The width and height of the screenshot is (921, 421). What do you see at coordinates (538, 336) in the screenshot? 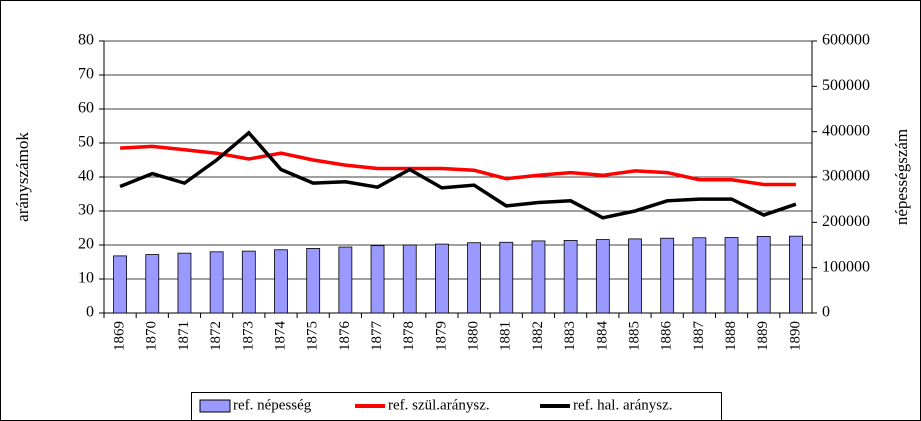
I see `x-tick-label: 1882` at bounding box center [538, 336].